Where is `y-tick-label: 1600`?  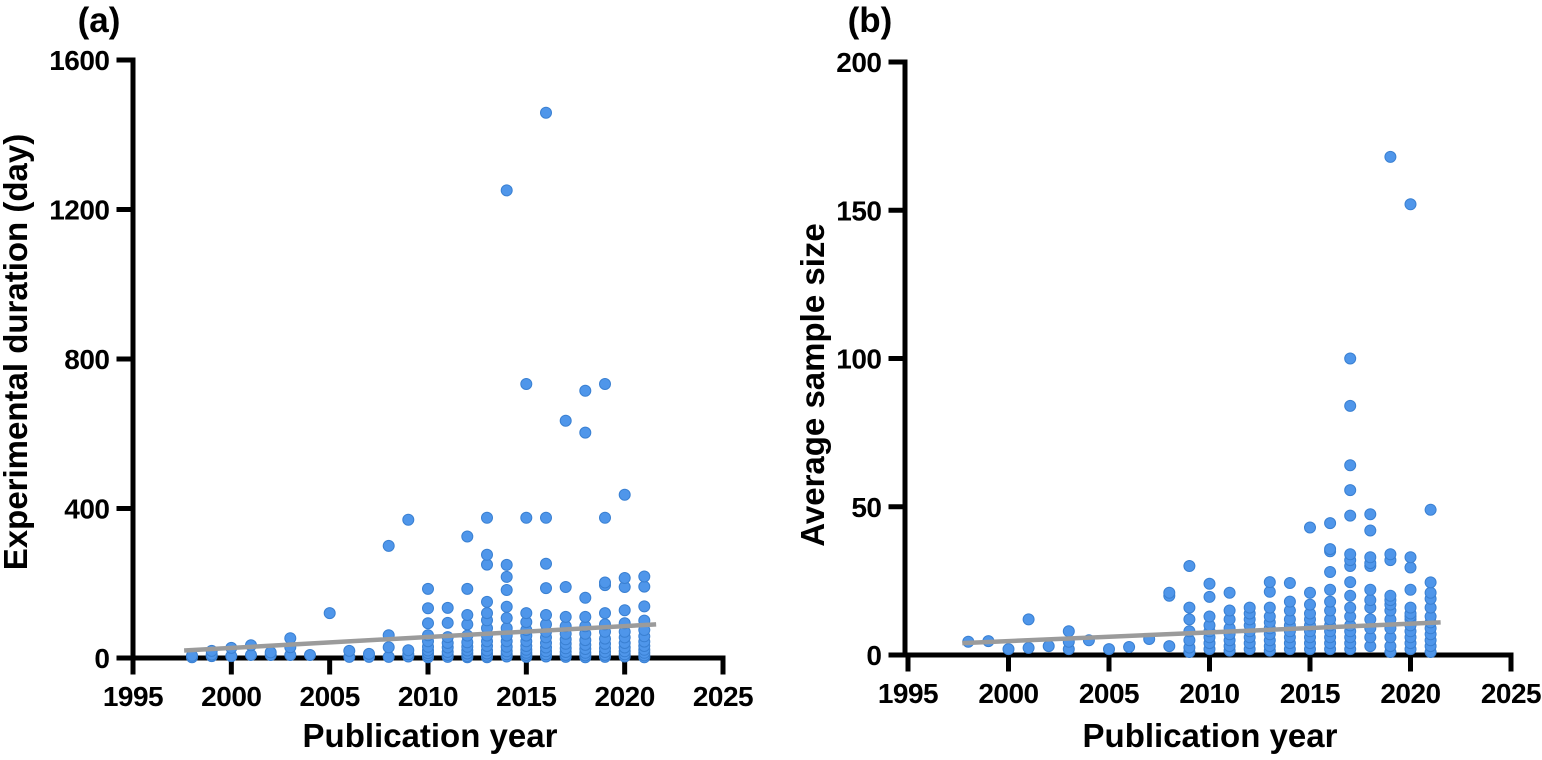
y-tick-label: 1600 is located at coordinates (79, 60).